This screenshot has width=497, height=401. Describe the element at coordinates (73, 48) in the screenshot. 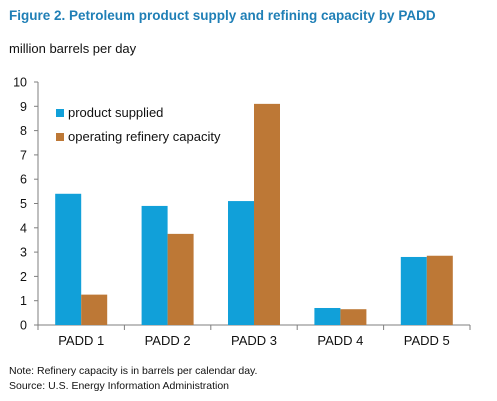

I see `y-axis-units-label: million barrels per day` at that location.